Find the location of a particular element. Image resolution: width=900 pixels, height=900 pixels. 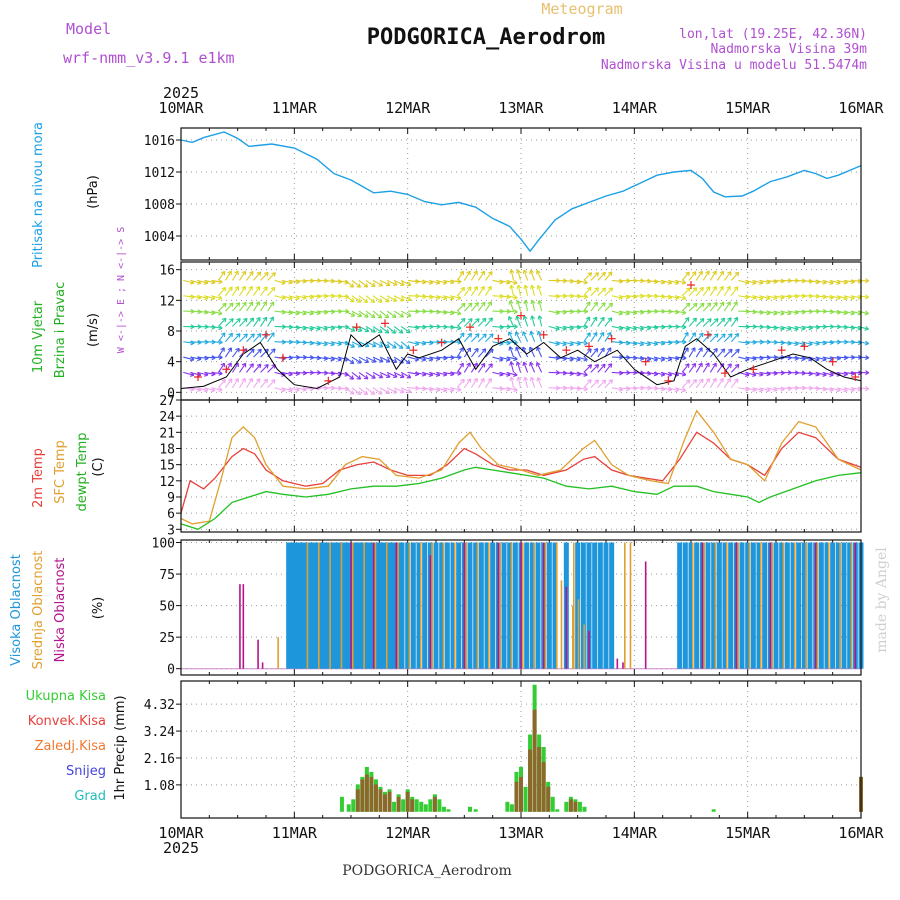

cloud-ytick-label: 100 is located at coordinates (163, 544).